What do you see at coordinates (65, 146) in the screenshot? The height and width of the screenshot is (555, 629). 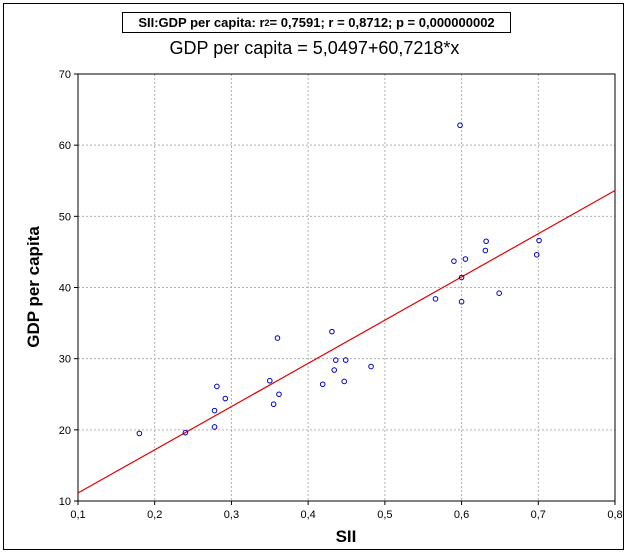 I see `y-tick-label: 60` at bounding box center [65, 146].